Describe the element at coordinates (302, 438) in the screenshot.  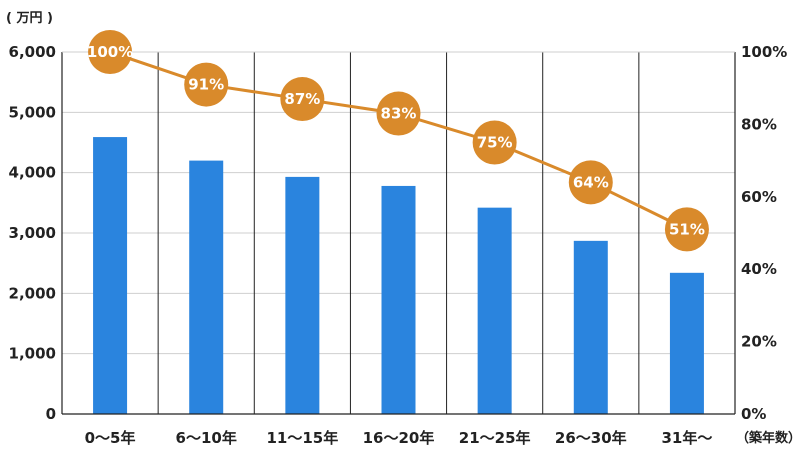
I see `x-tick-label: 11～15年` at that location.